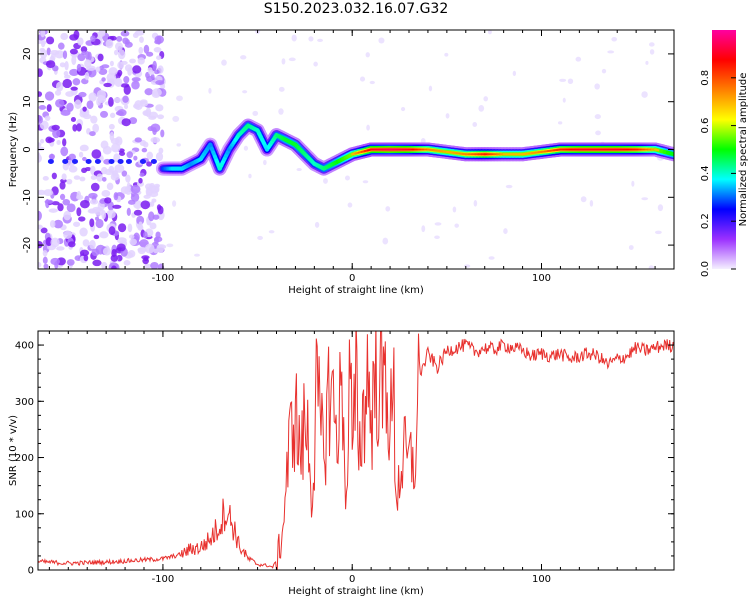 This screenshot has height=600, width=750. Describe the element at coordinates (352, 278) in the screenshot. I see `spec-xtick-label: 0` at that location.